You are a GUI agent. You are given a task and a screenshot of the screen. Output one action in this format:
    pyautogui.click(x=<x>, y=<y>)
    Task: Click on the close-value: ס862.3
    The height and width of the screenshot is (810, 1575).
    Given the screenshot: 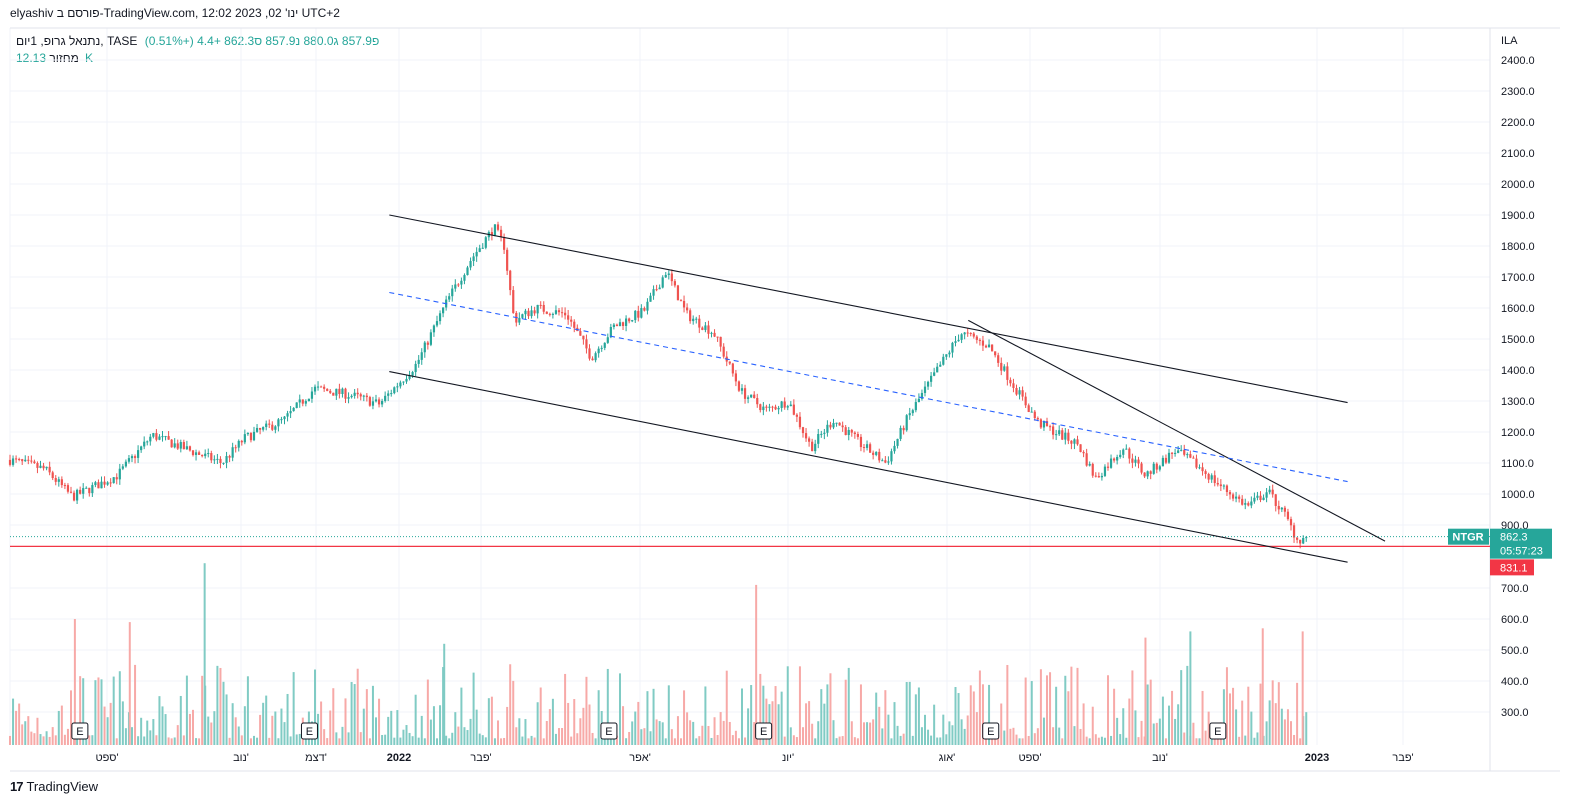 What is the action you would take?
    pyautogui.click(x=243, y=41)
    